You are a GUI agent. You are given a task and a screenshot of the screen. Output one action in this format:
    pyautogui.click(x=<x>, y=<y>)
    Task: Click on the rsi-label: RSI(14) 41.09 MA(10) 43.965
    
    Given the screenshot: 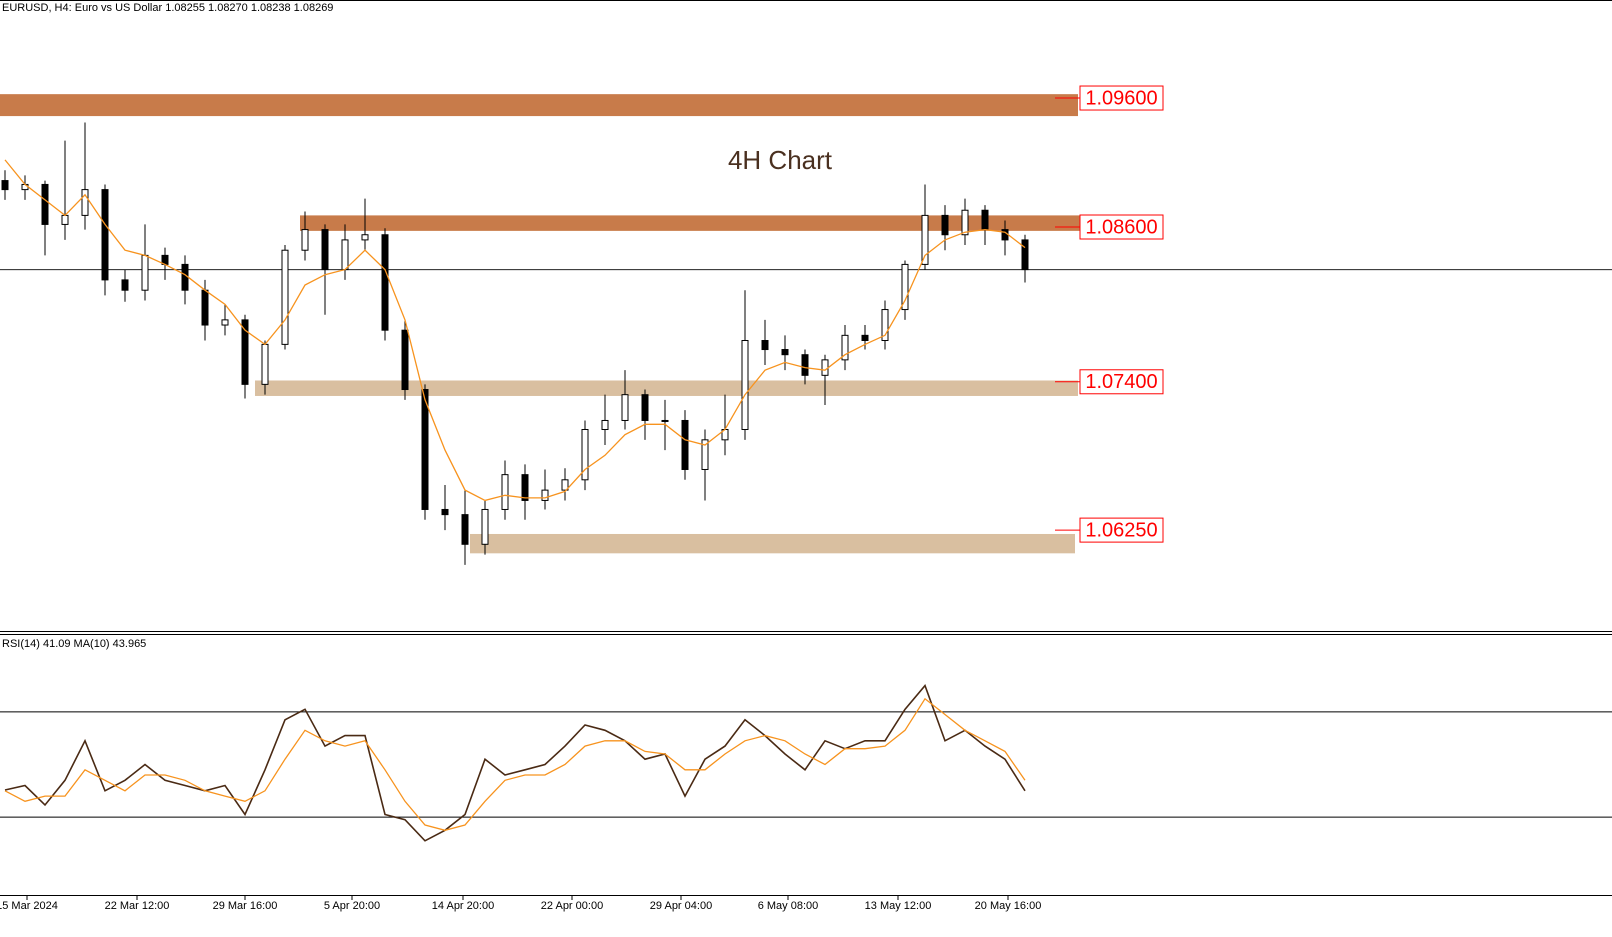 What is the action you would take?
    pyautogui.click(x=74, y=644)
    